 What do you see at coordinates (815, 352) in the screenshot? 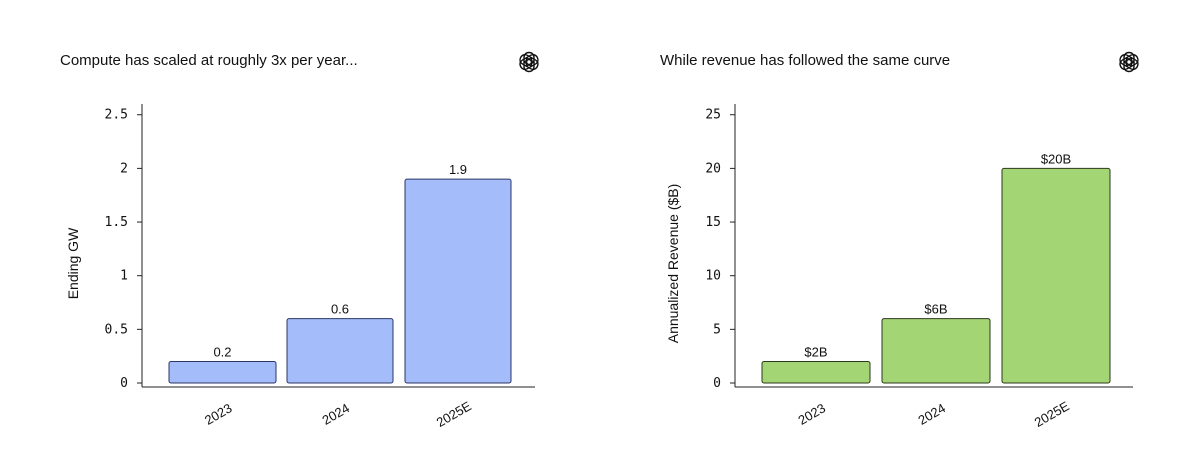
I see `data-label: $2B` at bounding box center [815, 352].